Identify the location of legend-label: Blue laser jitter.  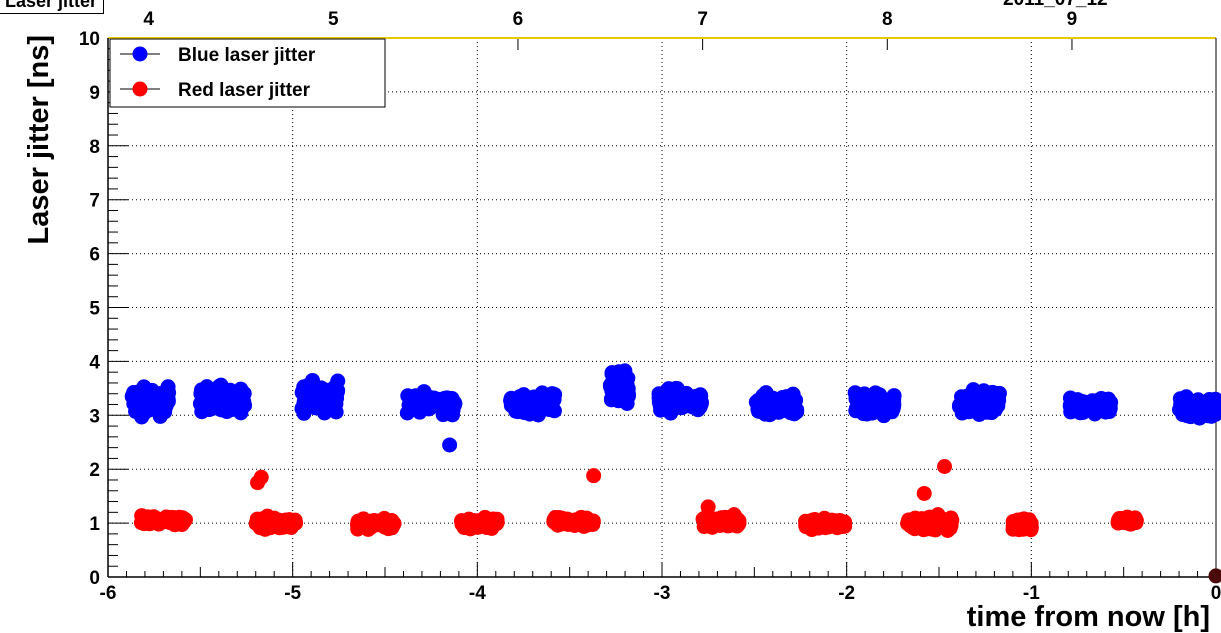
(247, 55).